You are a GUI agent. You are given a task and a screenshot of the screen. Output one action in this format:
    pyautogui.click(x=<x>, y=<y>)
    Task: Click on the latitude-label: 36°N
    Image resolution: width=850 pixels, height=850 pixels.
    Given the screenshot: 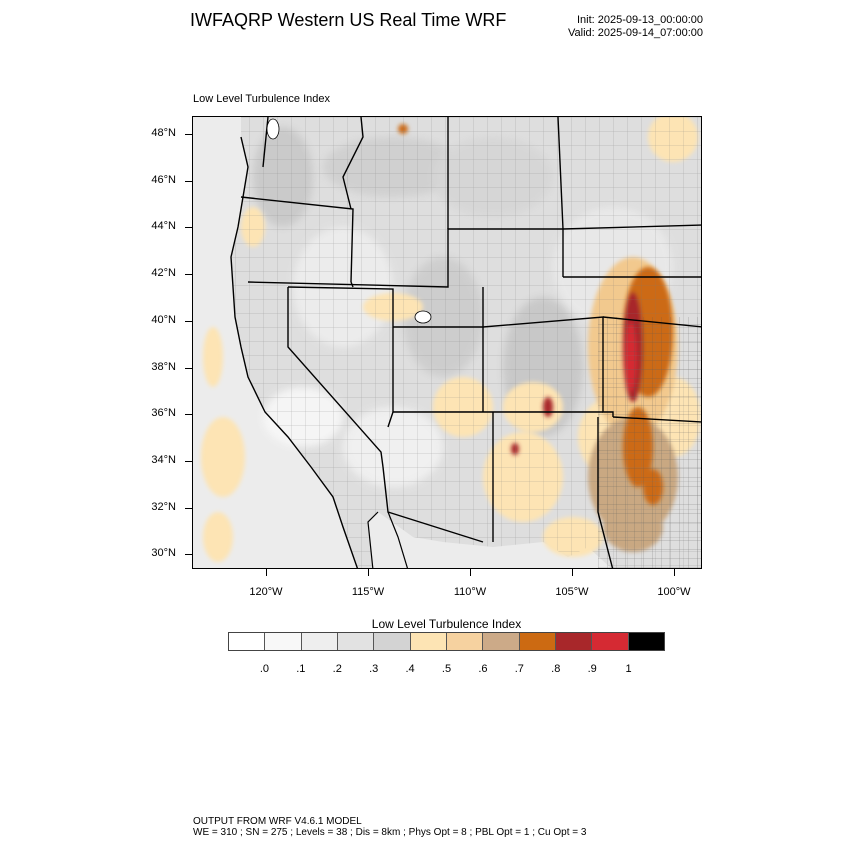 What is the action you would take?
    pyautogui.click(x=163, y=413)
    